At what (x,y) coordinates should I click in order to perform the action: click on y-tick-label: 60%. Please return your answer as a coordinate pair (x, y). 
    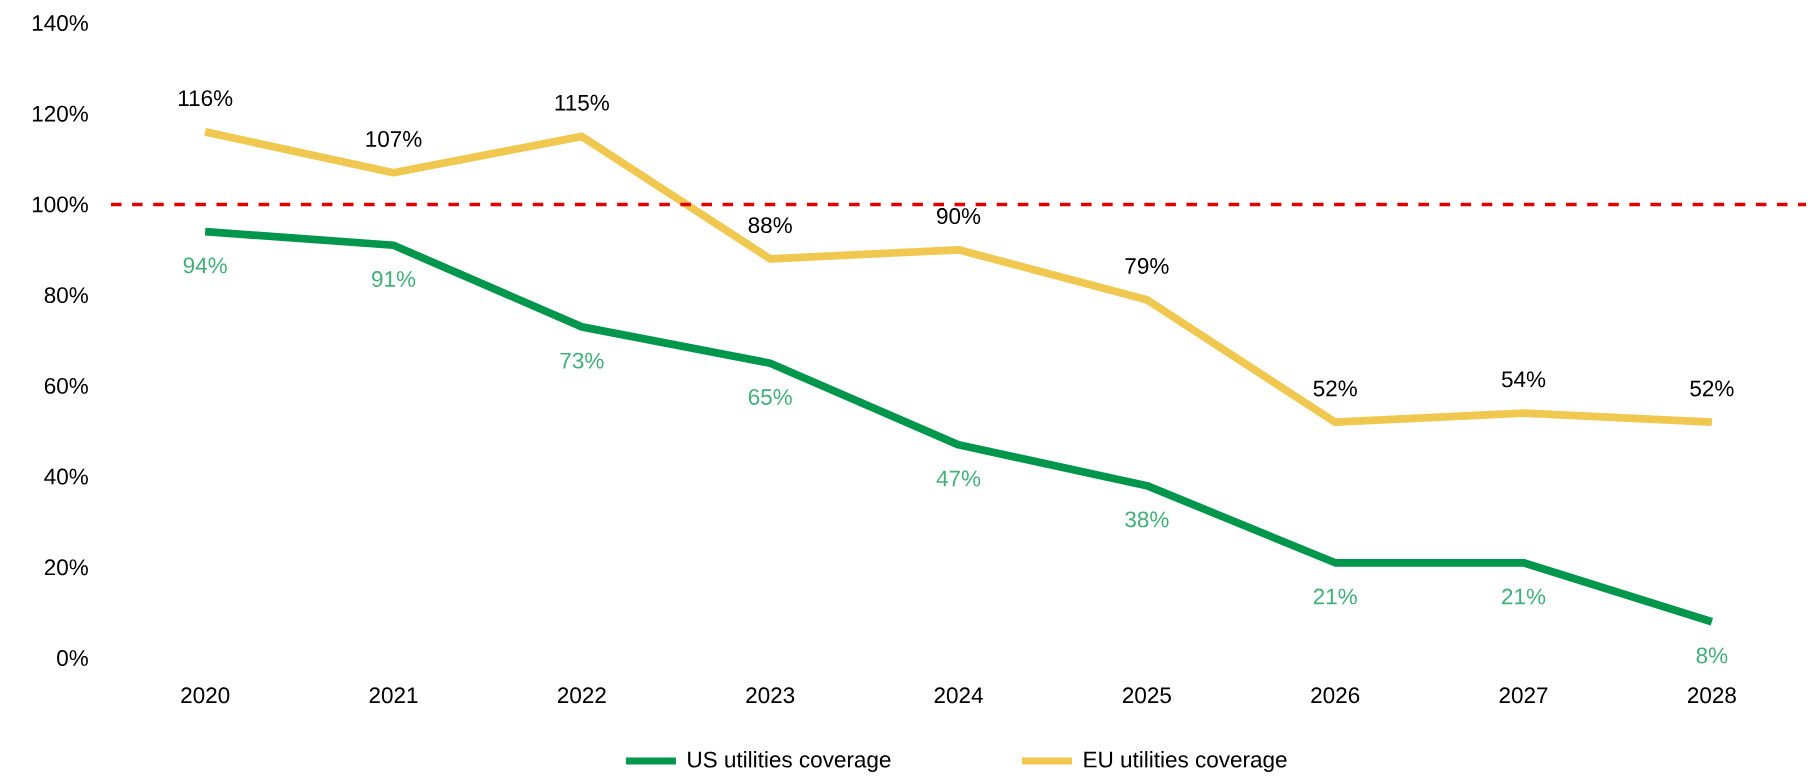
    Looking at the image, I should click on (66, 385).